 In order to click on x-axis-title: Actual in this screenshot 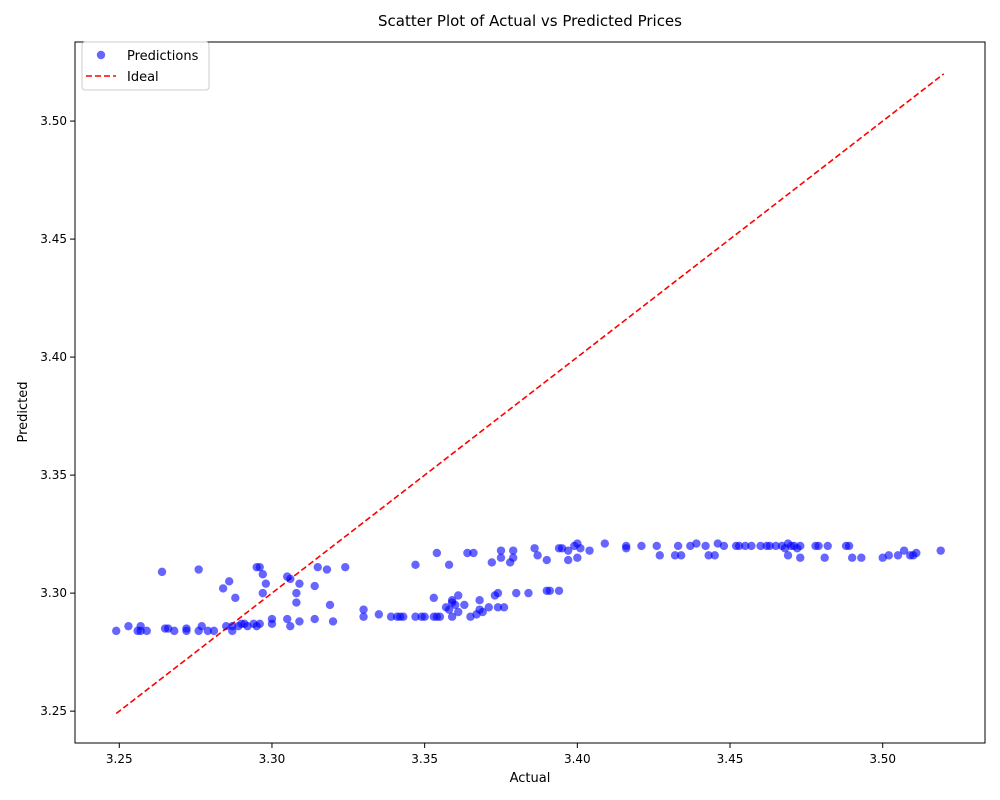, I will do `click(530, 778)`.